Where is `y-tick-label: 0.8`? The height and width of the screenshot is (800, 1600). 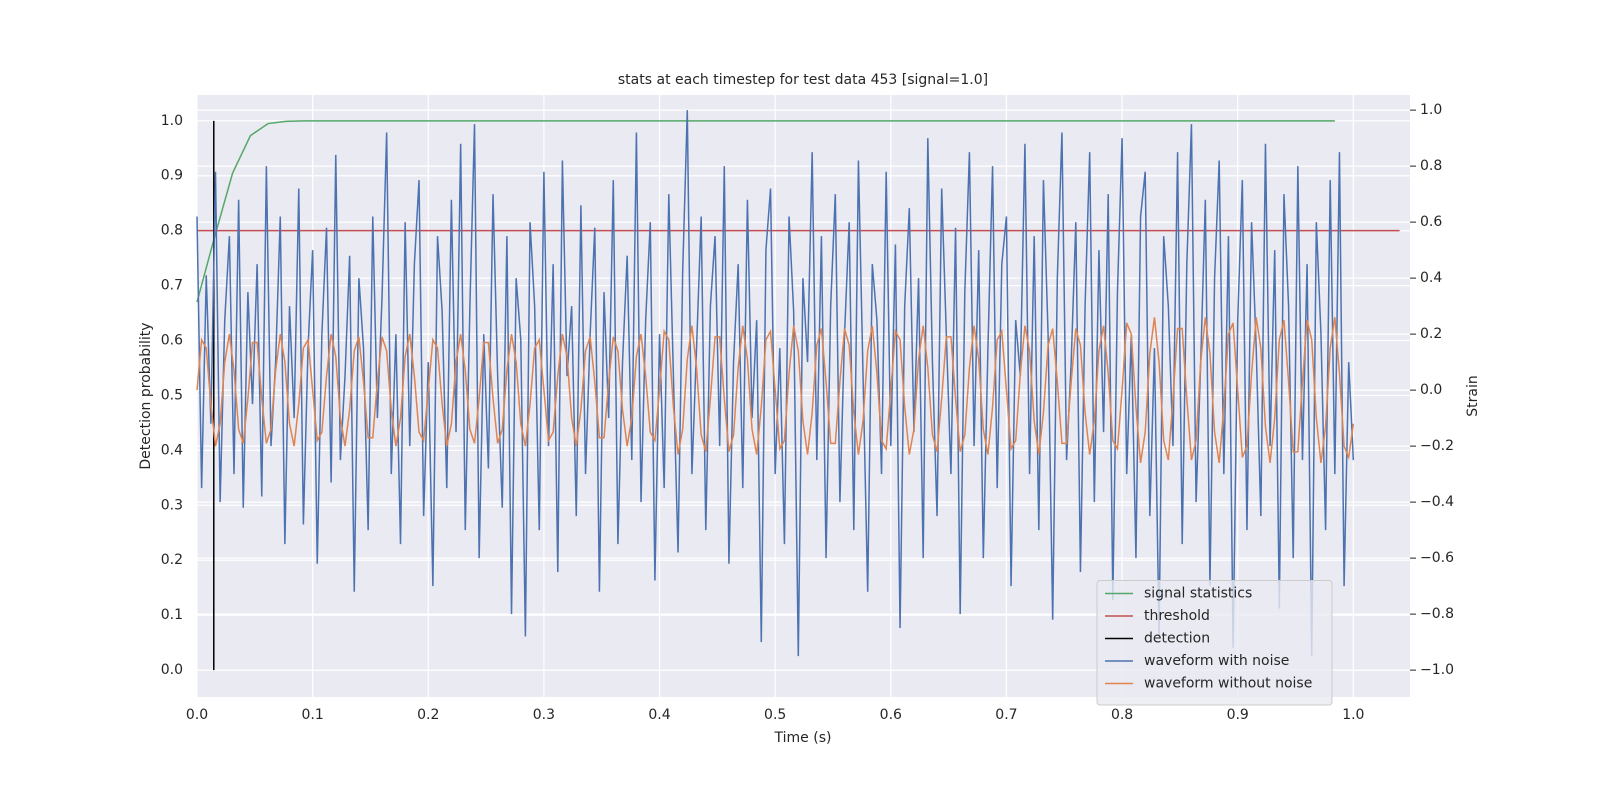
y-tick-label: 0.8 is located at coordinates (172, 231).